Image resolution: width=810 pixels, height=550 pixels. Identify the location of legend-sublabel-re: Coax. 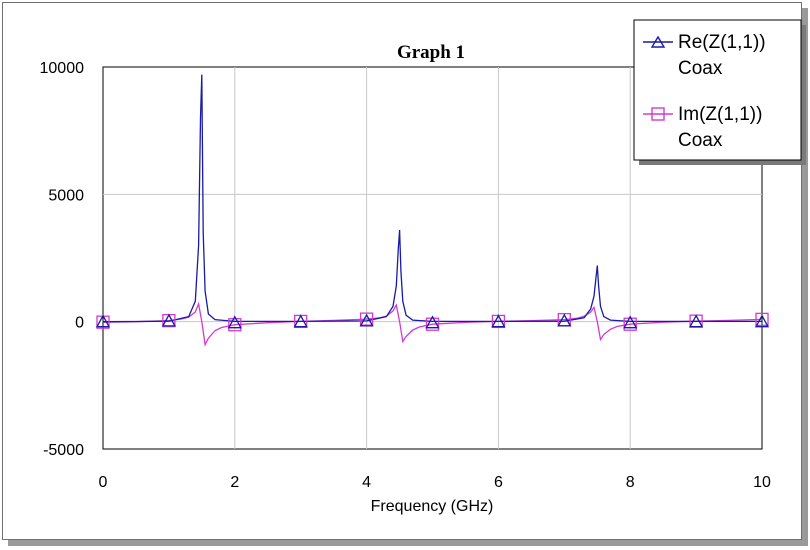
(700, 68).